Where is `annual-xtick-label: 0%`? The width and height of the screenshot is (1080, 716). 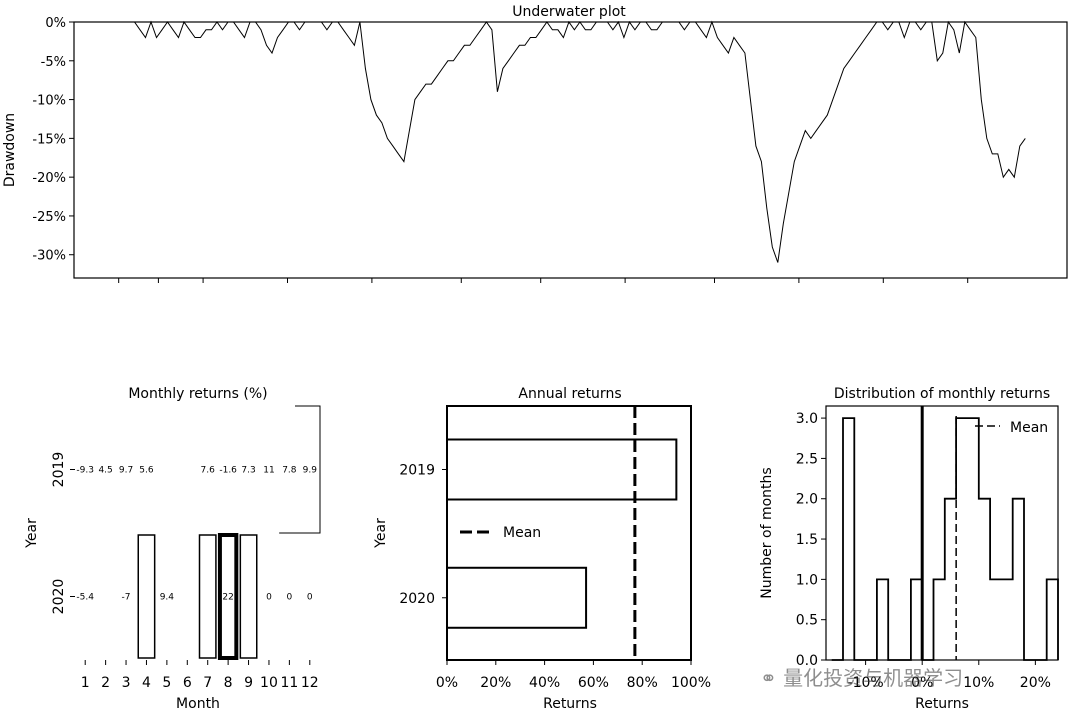 annual-xtick-label: 0% is located at coordinates (447, 683).